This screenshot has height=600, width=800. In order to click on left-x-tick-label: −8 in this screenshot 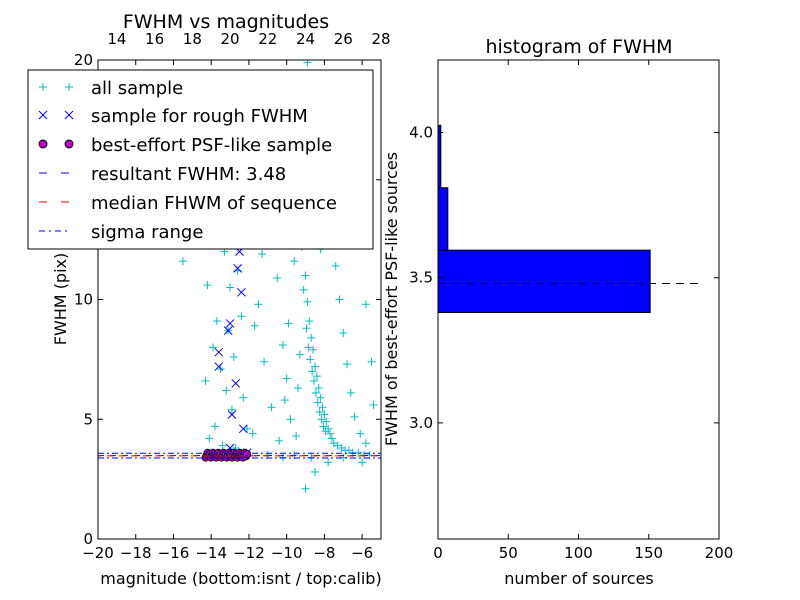, I will do `click(324, 553)`.